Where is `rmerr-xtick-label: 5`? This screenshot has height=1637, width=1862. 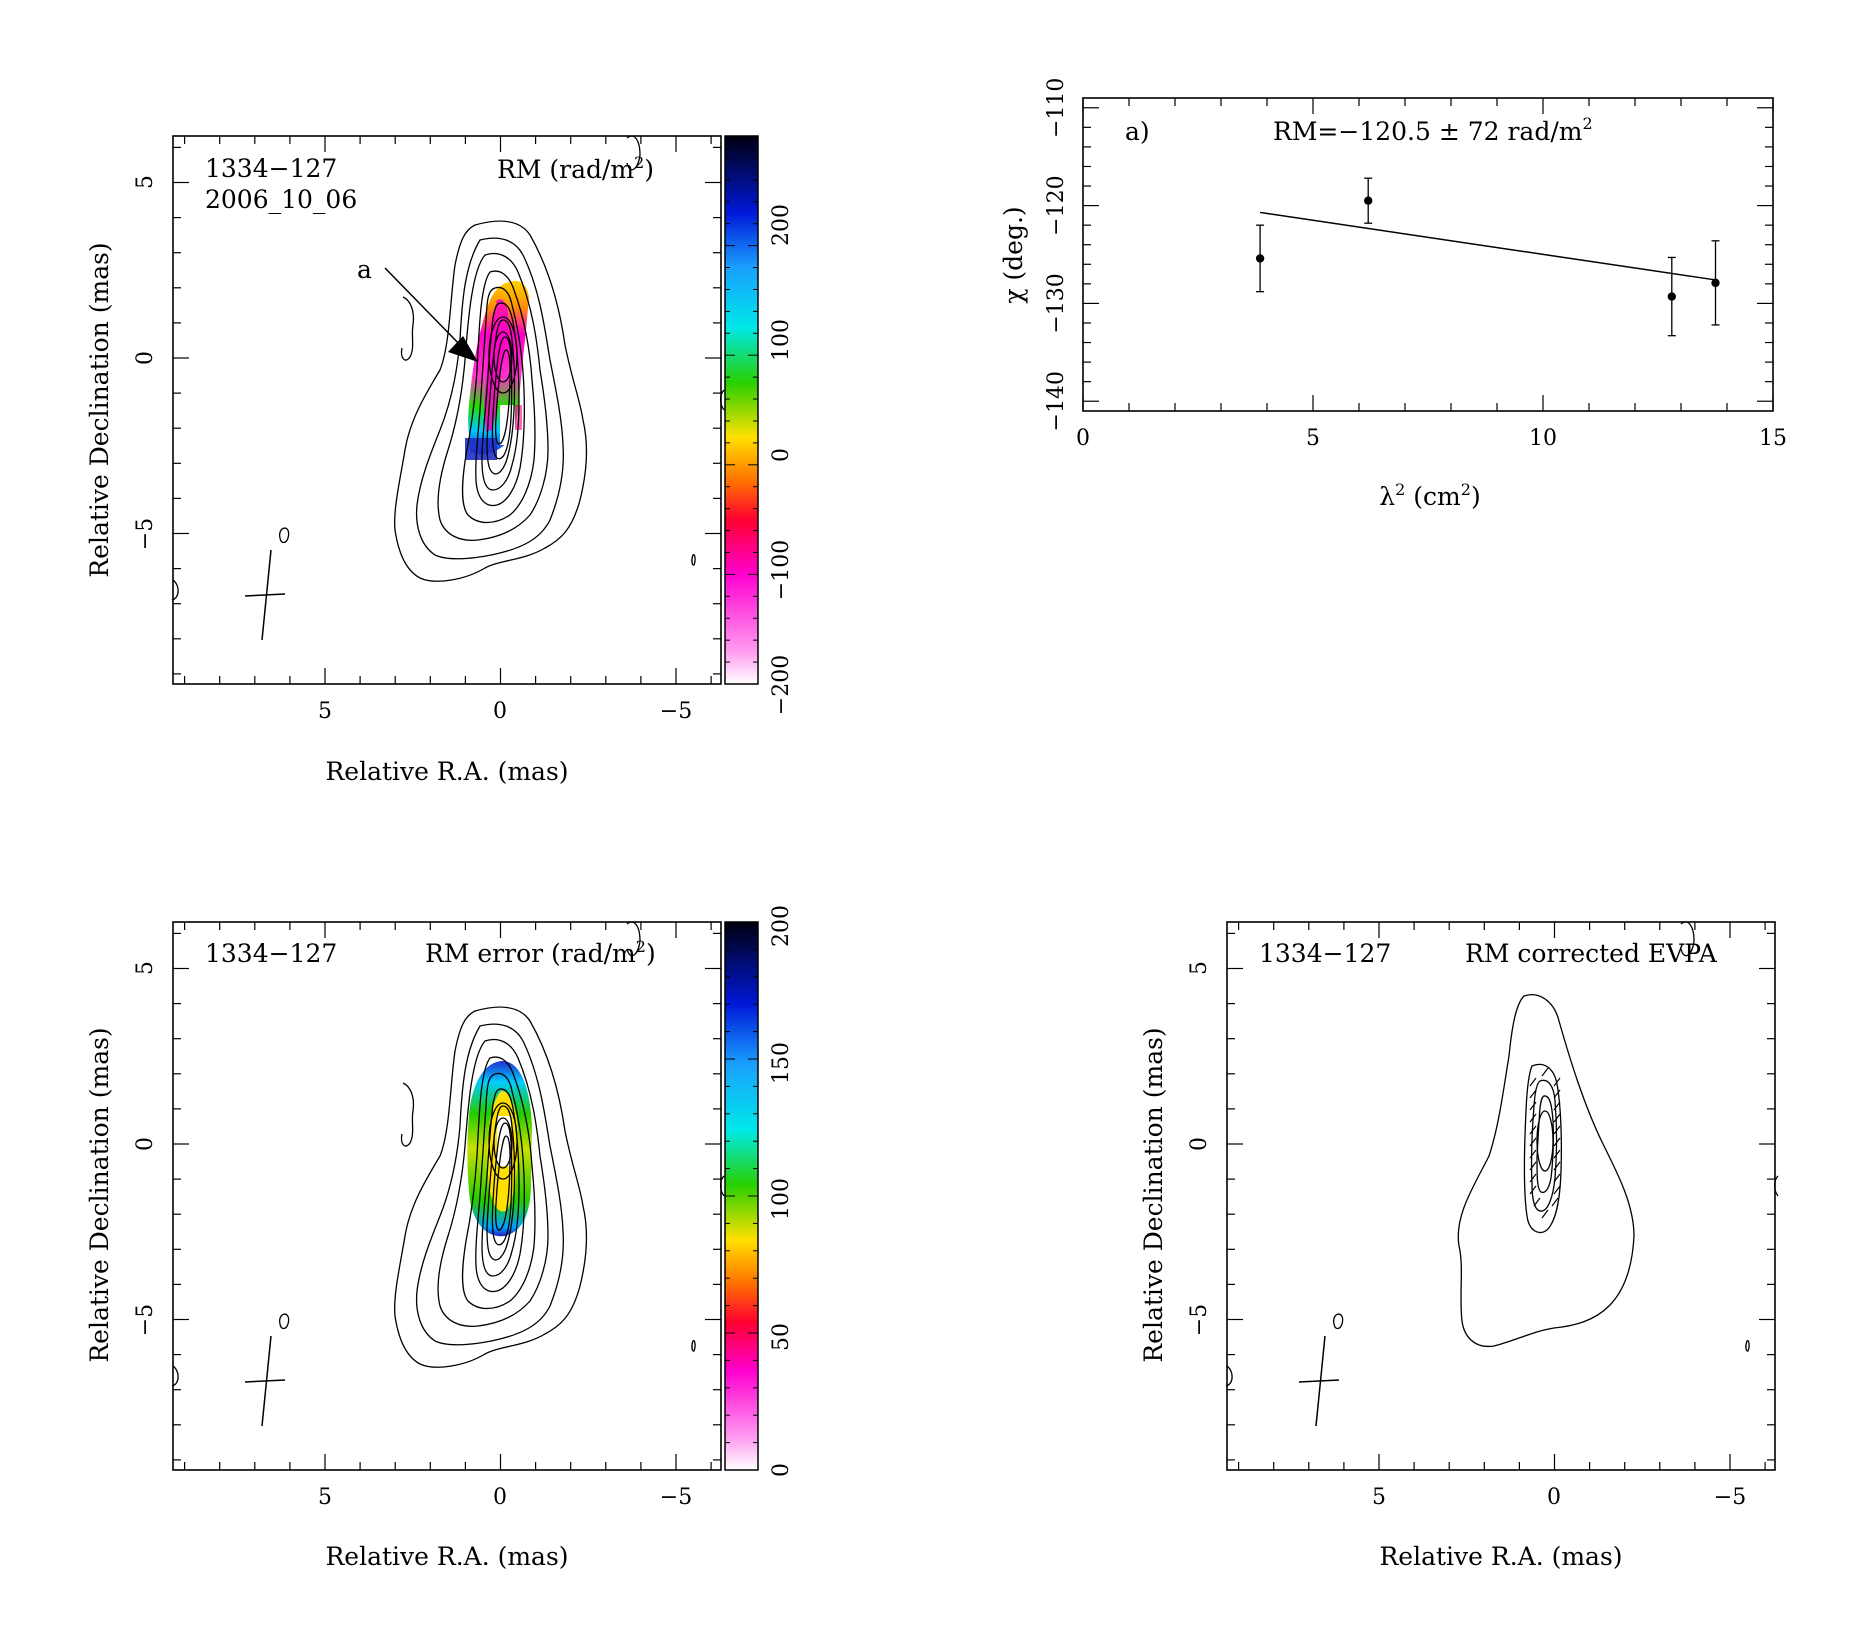
rmerr-xtick-label: 5 is located at coordinates (325, 1497).